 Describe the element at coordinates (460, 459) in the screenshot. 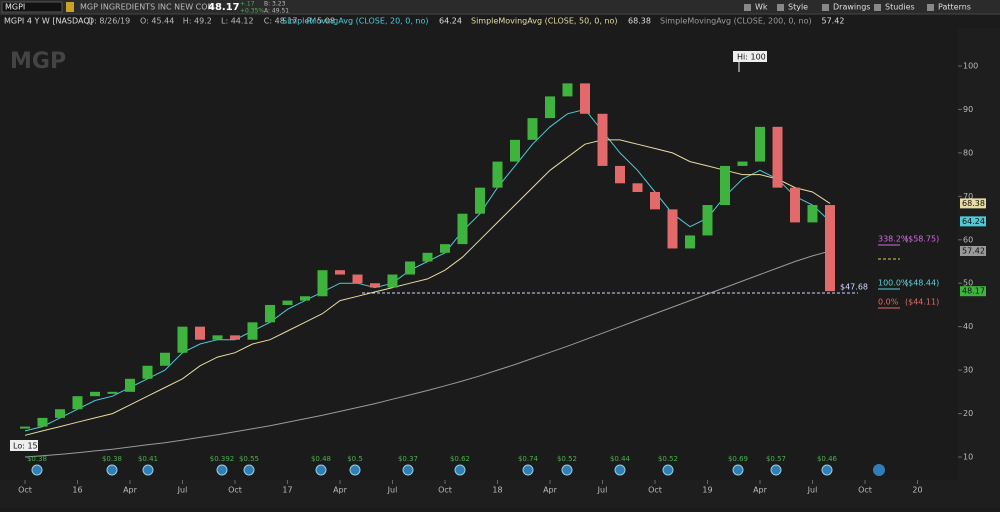

I see `dividend-label: $0.62` at that location.